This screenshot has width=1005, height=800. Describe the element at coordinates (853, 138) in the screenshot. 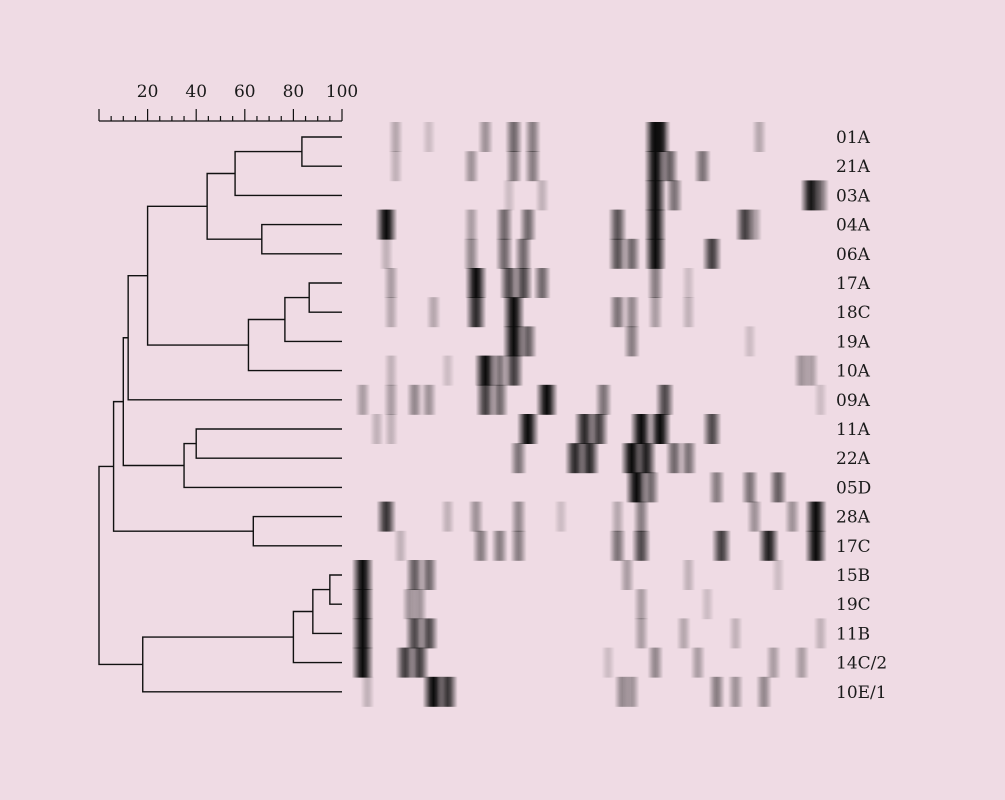

I see `lane-label: 01A` at that location.